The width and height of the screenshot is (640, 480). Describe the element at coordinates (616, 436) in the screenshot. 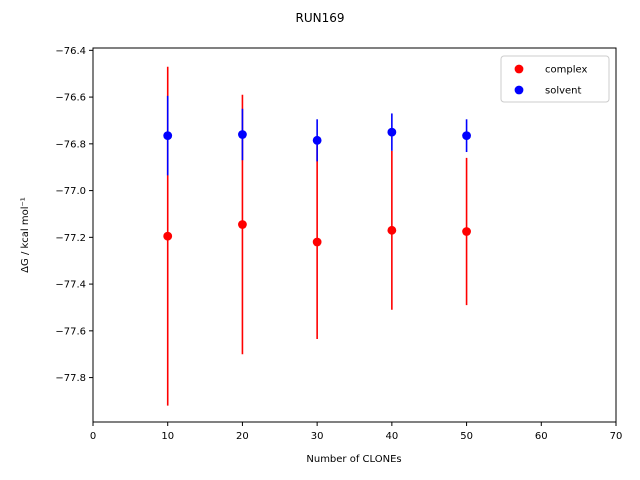

I see `x-tick-label: 70` at that location.